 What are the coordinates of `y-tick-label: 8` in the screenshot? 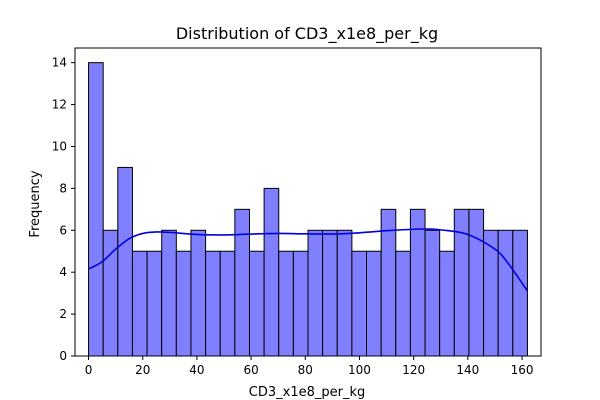 It's located at (63, 188).